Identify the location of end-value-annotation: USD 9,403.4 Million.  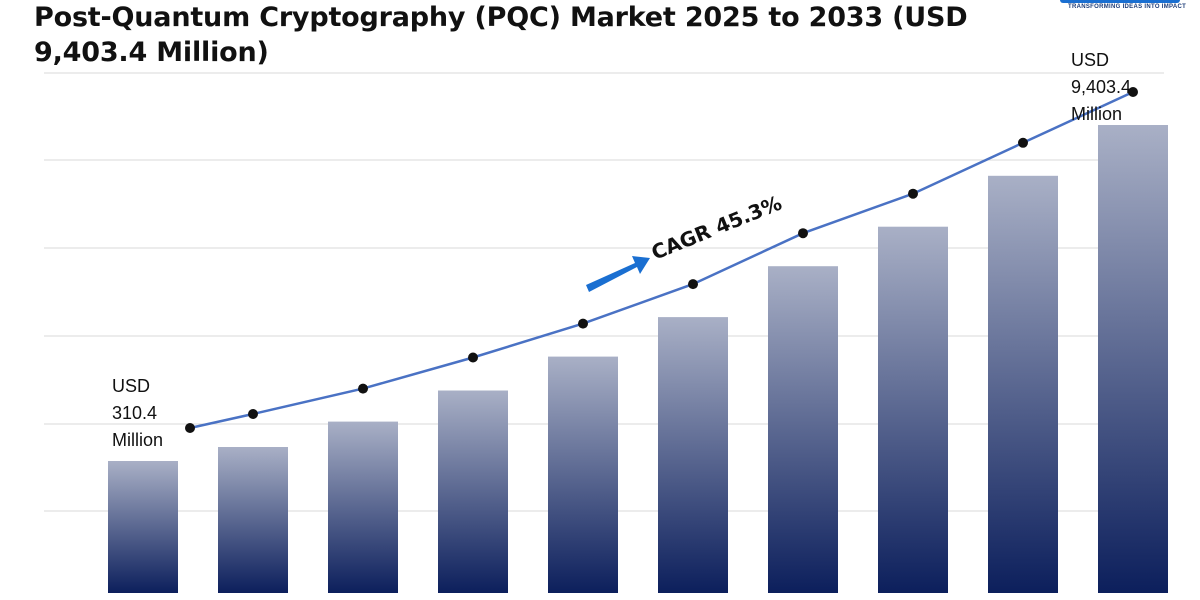
(1101, 87).